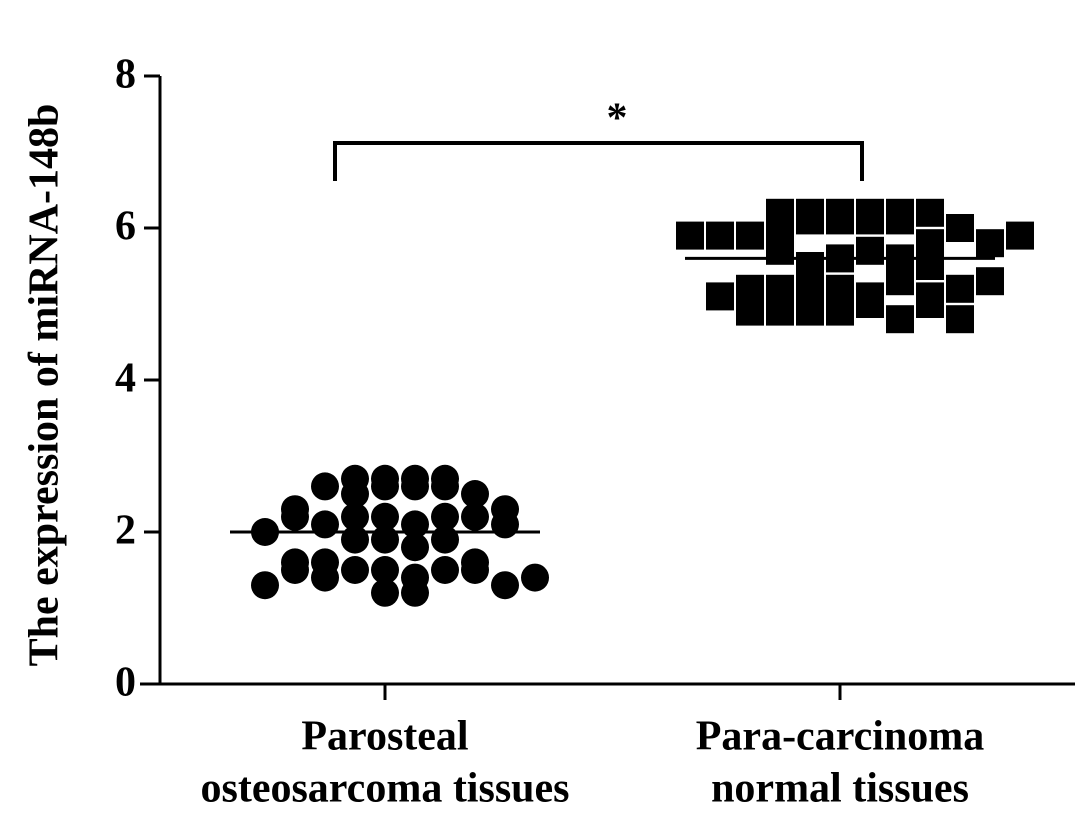 The height and width of the screenshot is (817, 1087). What do you see at coordinates (125, 75) in the screenshot?
I see `y-tick-label: 8` at bounding box center [125, 75].